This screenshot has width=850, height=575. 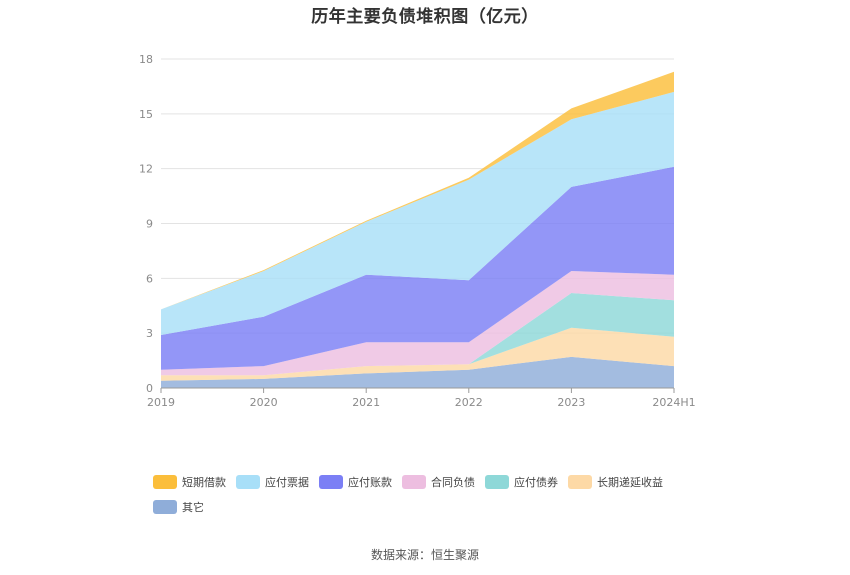 I want to click on legend-label: 长期递延收益, so click(x=630, y=482).